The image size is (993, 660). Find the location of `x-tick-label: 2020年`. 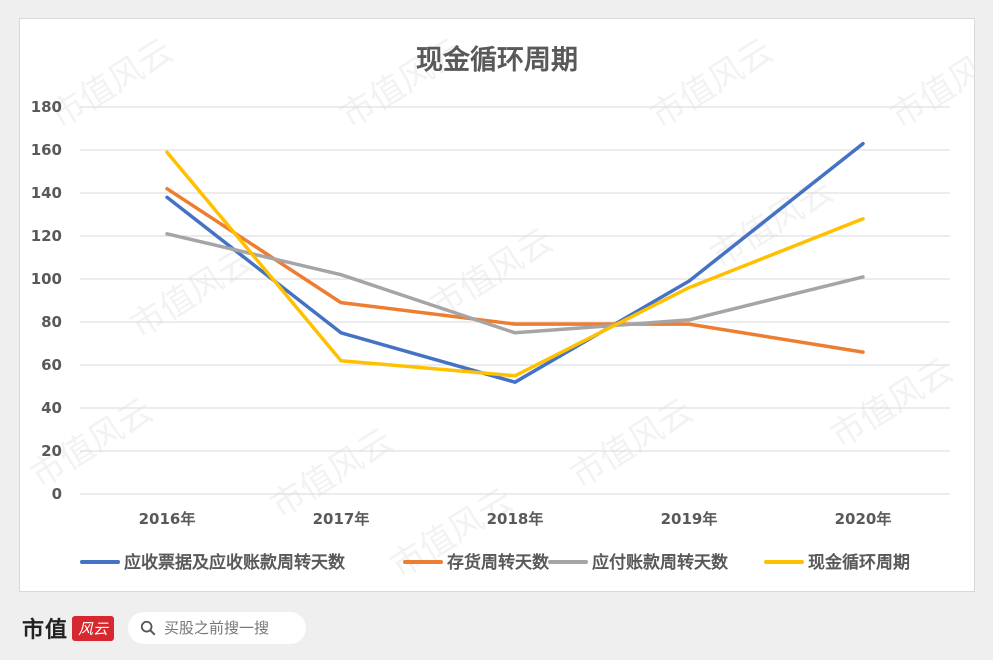

x-tick-label: 2020年 is located at coordinates (863, 519).